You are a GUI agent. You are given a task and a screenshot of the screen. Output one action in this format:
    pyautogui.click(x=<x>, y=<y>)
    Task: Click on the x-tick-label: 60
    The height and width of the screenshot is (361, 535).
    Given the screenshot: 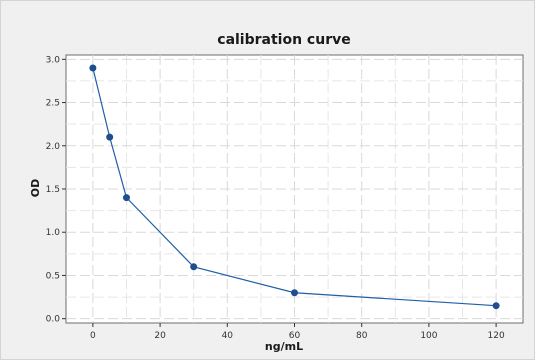 What is the action you would take?
    pyautogui.click(x=295, y=336)
    